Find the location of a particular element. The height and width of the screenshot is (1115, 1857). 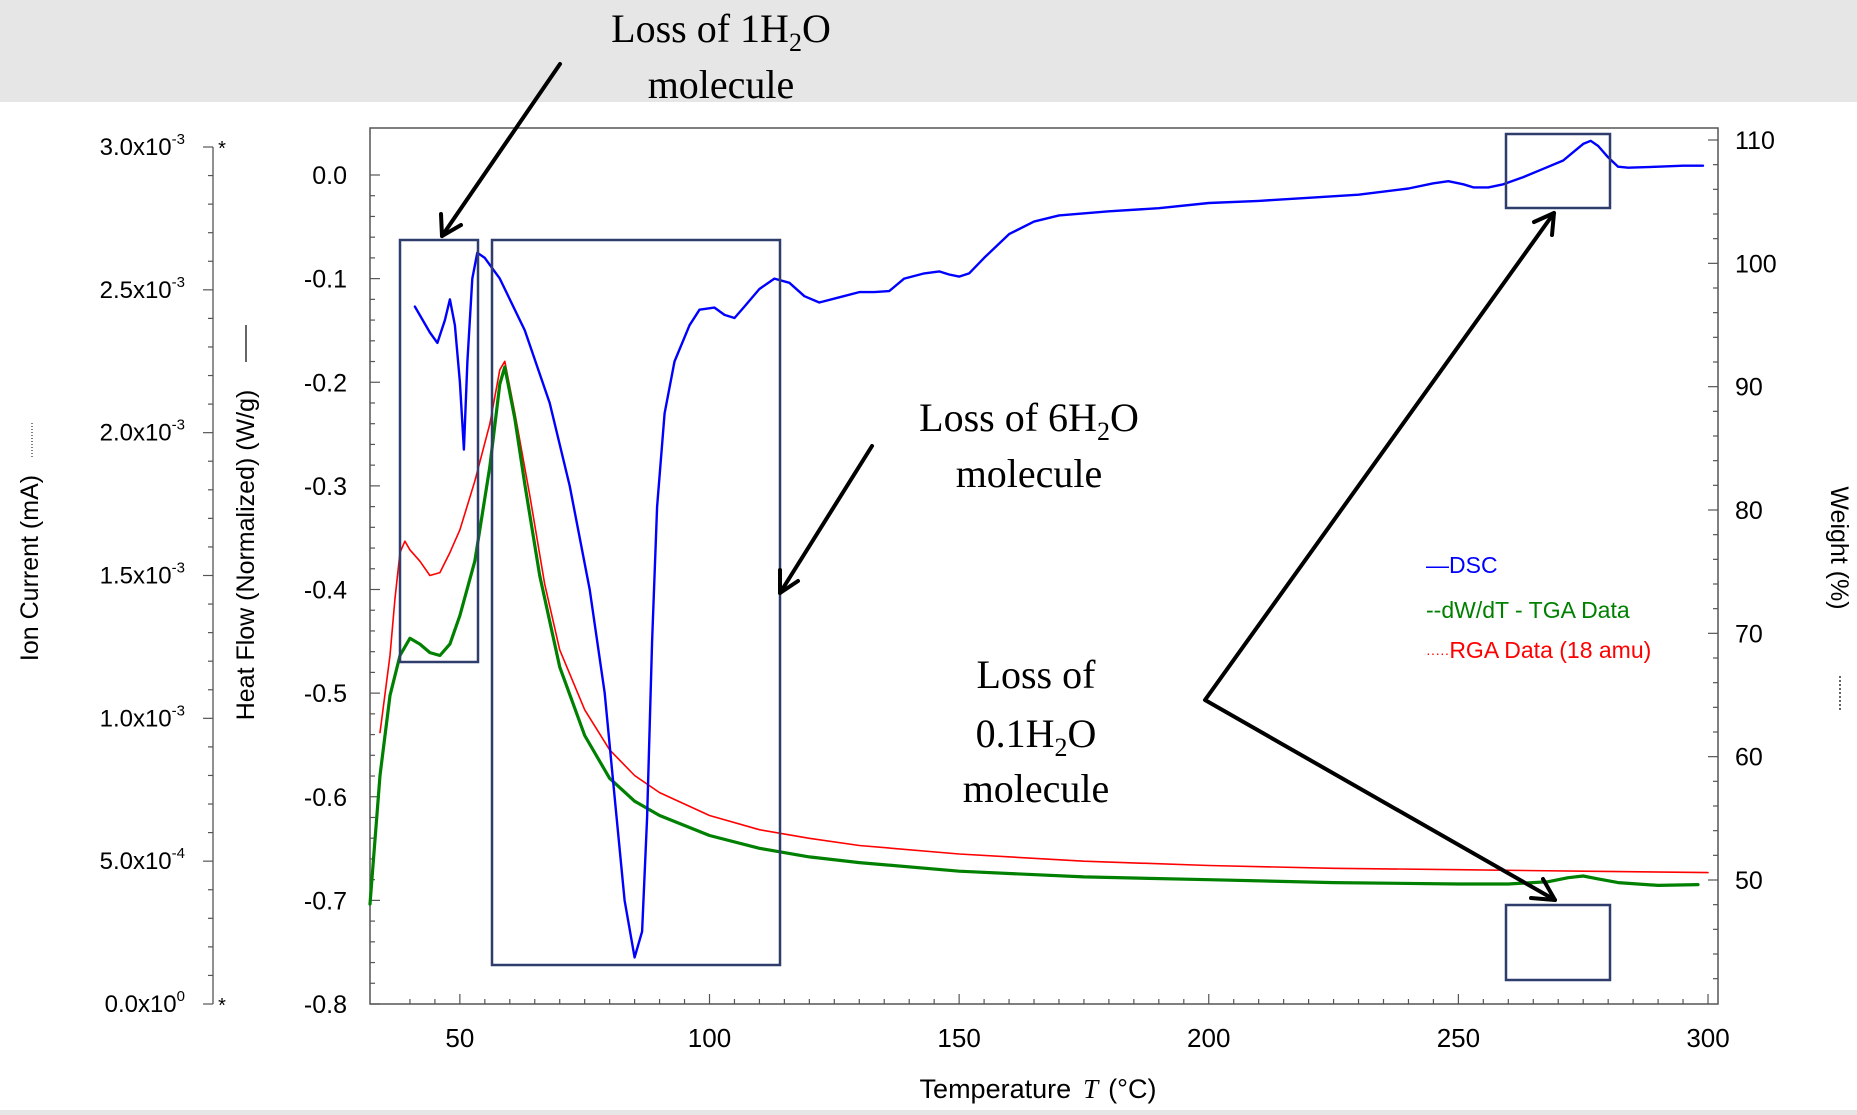

y-heat-tick-label: -0.5 is located at coordinates (325, 694).